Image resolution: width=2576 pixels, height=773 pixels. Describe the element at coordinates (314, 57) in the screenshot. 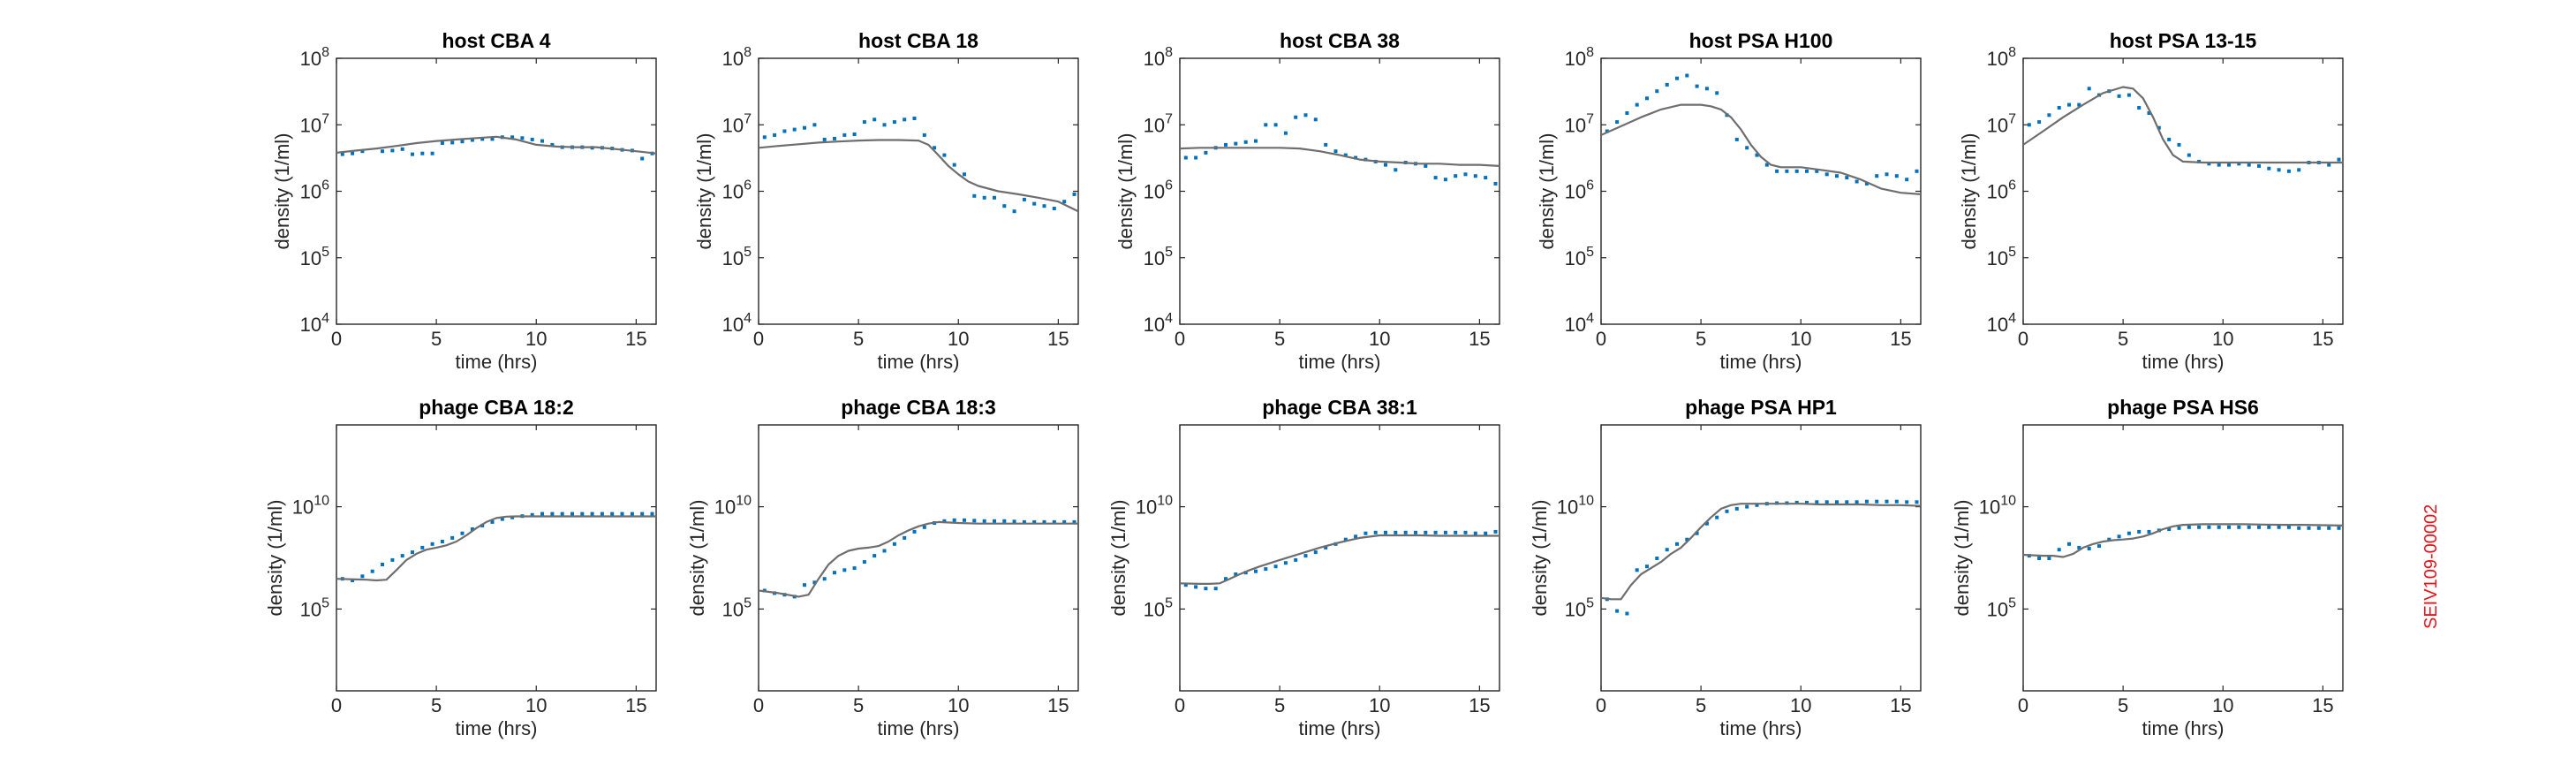

I see `y-tick-label: 10⁸` at that location.